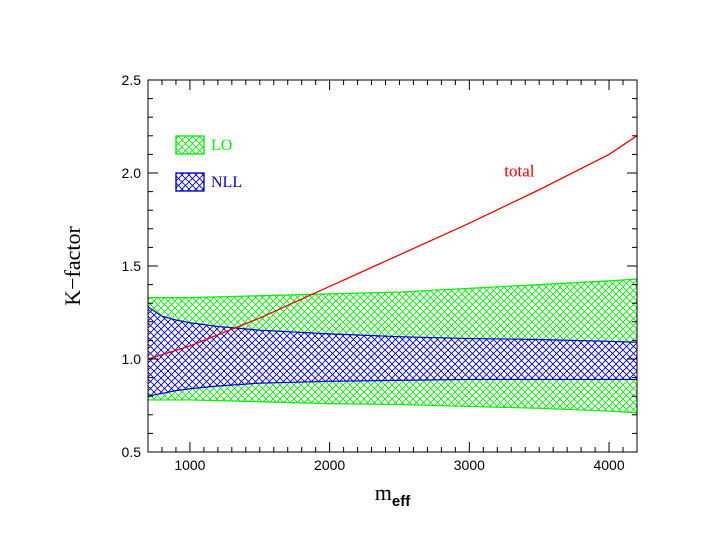  I want to click on band-nll-upper, so click(392, 324).